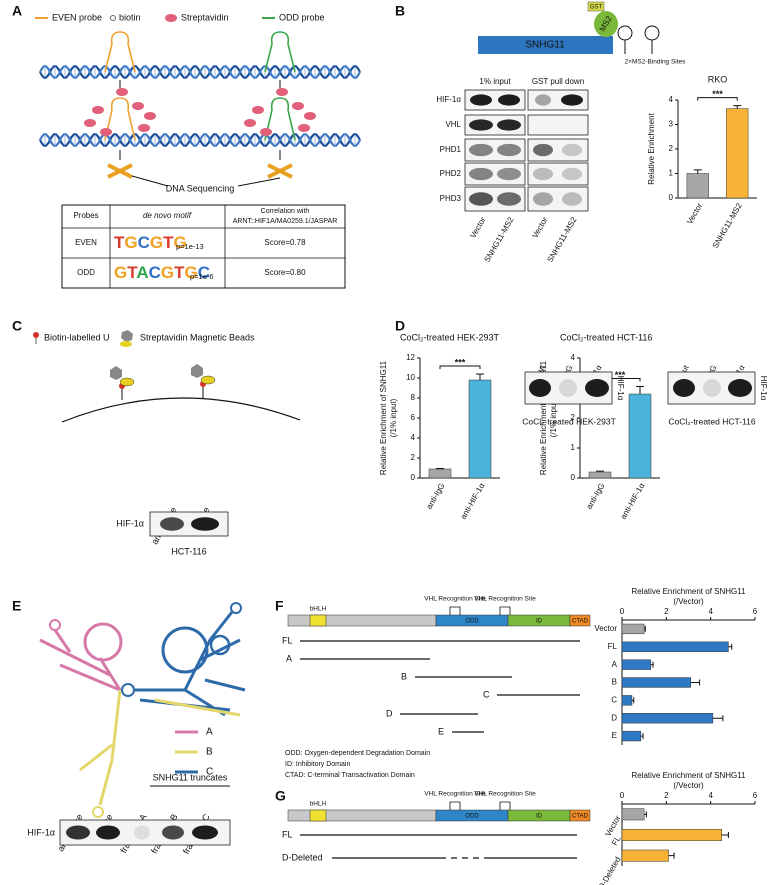  I want to click on panel-label: E, so click(16, 606).